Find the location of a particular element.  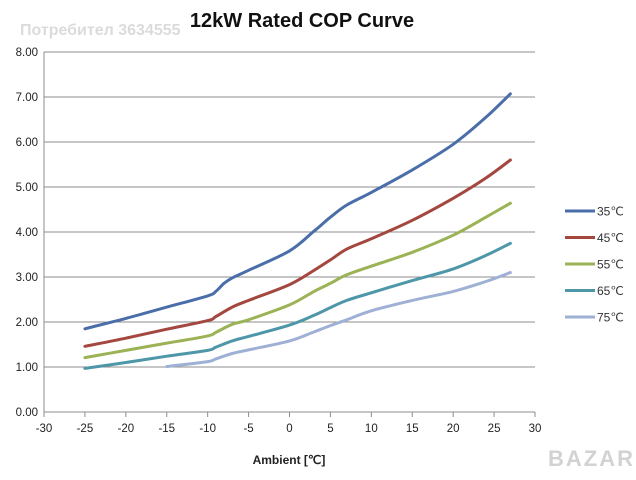

y-tick-label: 6.00 is located at coordinates (27, 143).